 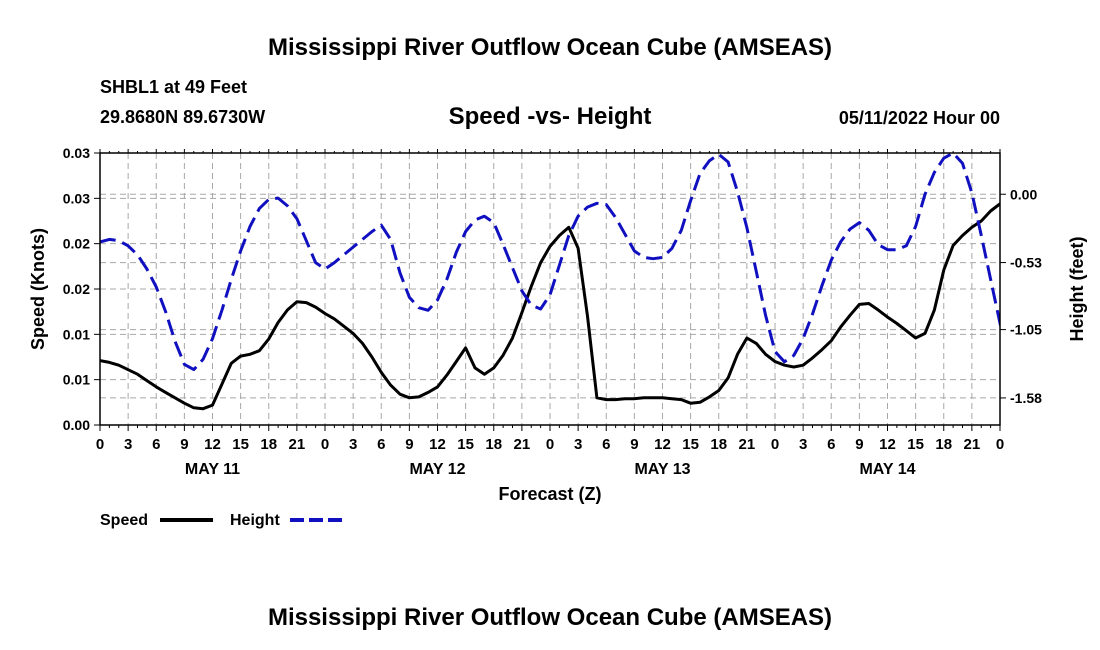 What do you see at coordinates (887, 469) in the screenshot?
I see `day-label: MAY 14` at bounding box center [887, 469].